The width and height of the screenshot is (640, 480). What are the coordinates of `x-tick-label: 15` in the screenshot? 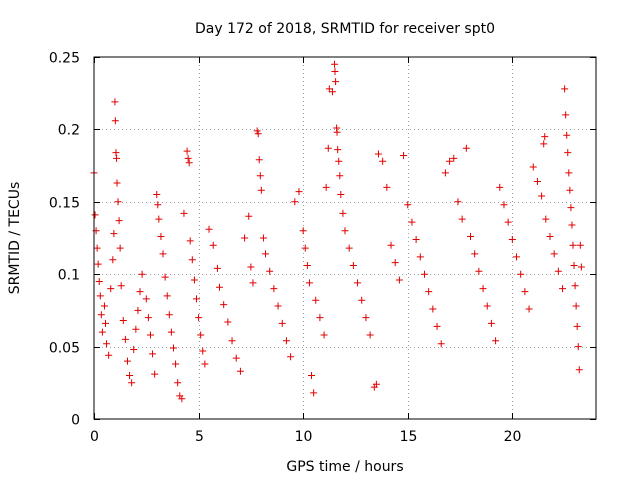 It's located at (409, 437).